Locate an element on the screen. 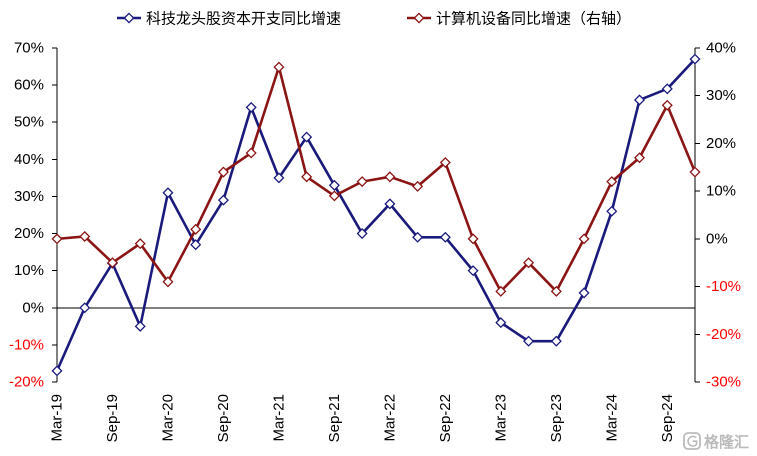  right-y-tick-label: 20% is located at coordinates (721, 143).